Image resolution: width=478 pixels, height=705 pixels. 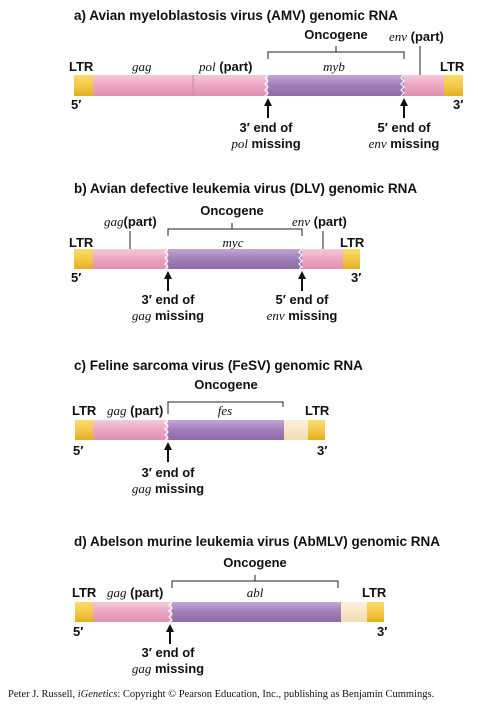 What do you see at coordinates (452, 66) in the screenshot?
I see `panel-a-ltr-right: LTR` at bounding box center [452, 66].